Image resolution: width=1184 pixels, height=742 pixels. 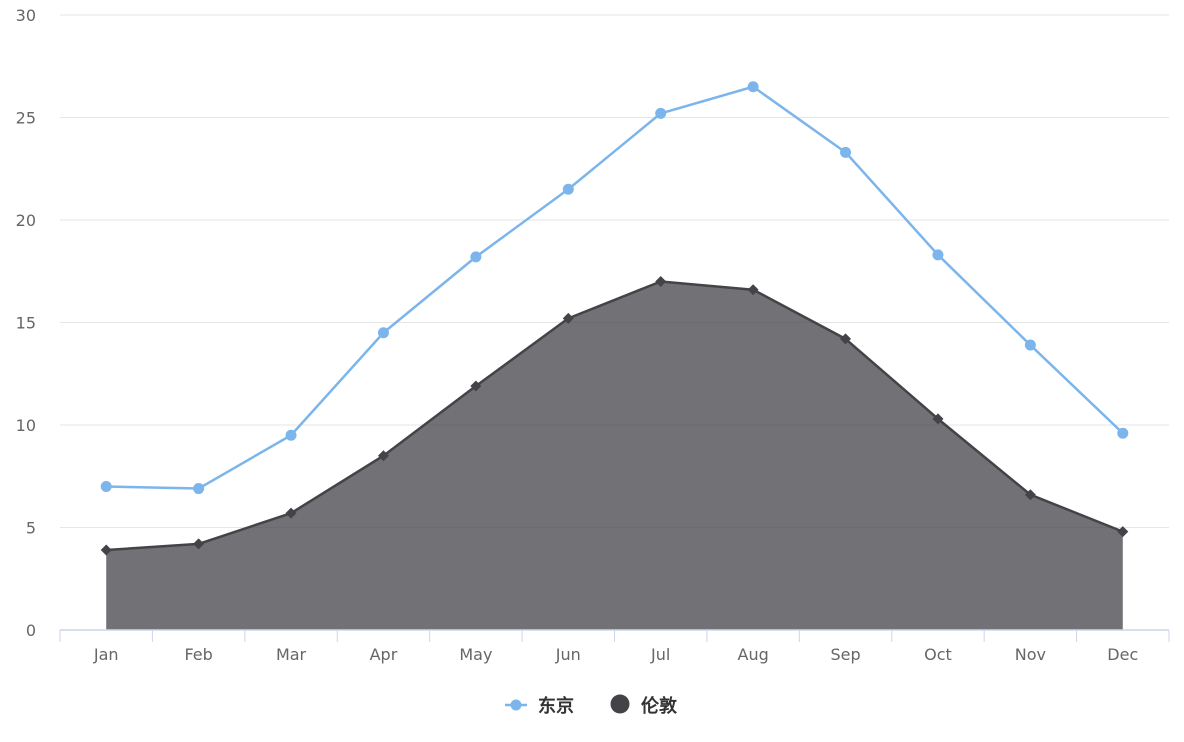 I want to click on x-tick-label: Jun, so click(x=568, y=654).